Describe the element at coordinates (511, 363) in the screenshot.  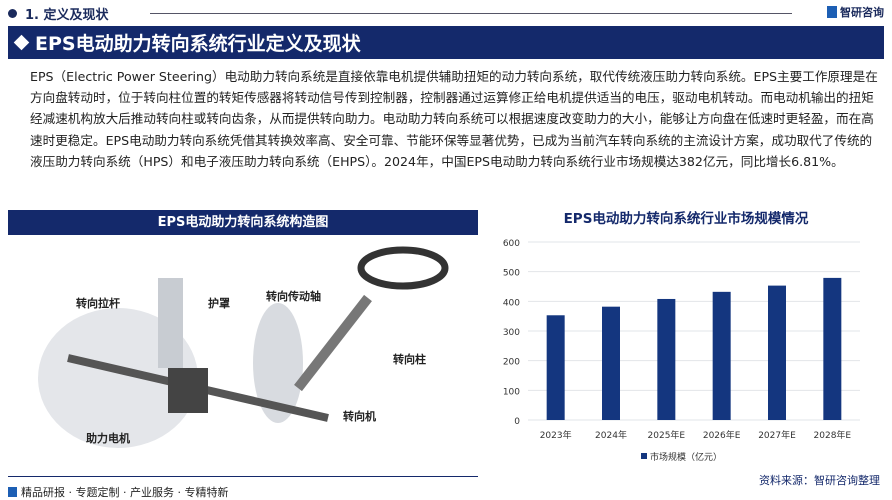
I see `y-tick-label: 200` at that location.